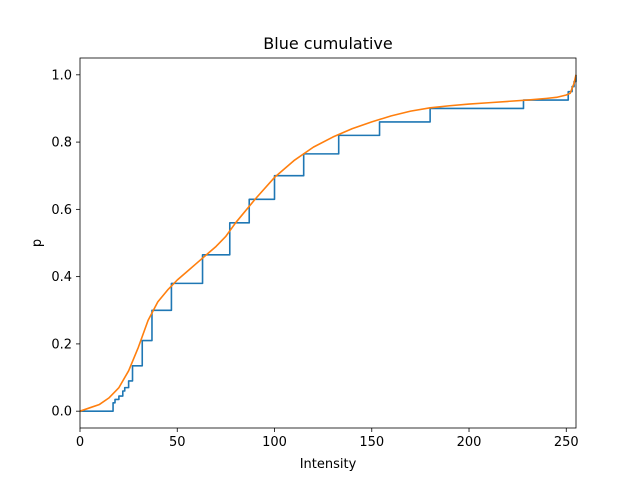 The width and height of the screenshot is (640, 480). What do you see at coordinates (61, 412) in the screenshot?
I see `y-tick-label: 0.0` at bounding box center [61, 412].